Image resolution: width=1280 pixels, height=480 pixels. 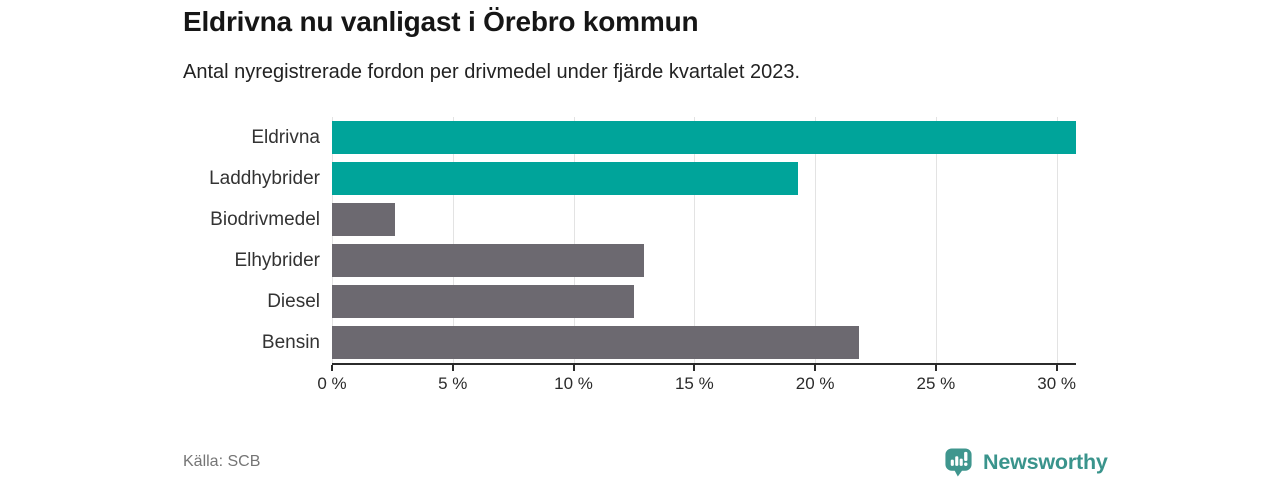 What do you see at coordinates (264, 178) in the screenshot?
I see `category-label: Laddhybrider` at bounding box center [264, 178].